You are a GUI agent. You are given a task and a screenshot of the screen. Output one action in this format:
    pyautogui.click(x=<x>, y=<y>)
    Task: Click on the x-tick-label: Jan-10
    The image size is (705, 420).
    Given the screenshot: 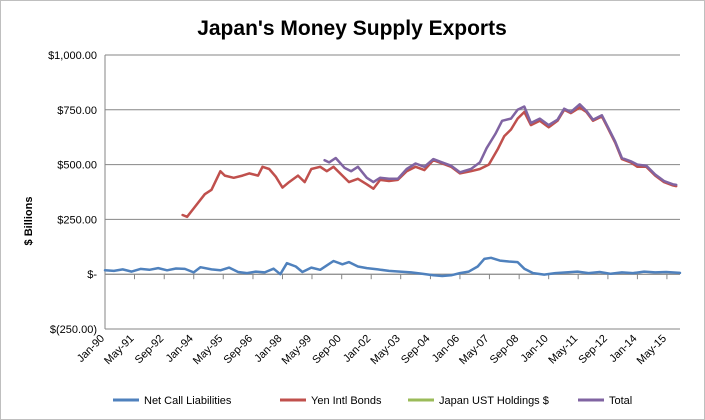 What is the action you would take?
    pyautogui.click(x=535, y=349)
    